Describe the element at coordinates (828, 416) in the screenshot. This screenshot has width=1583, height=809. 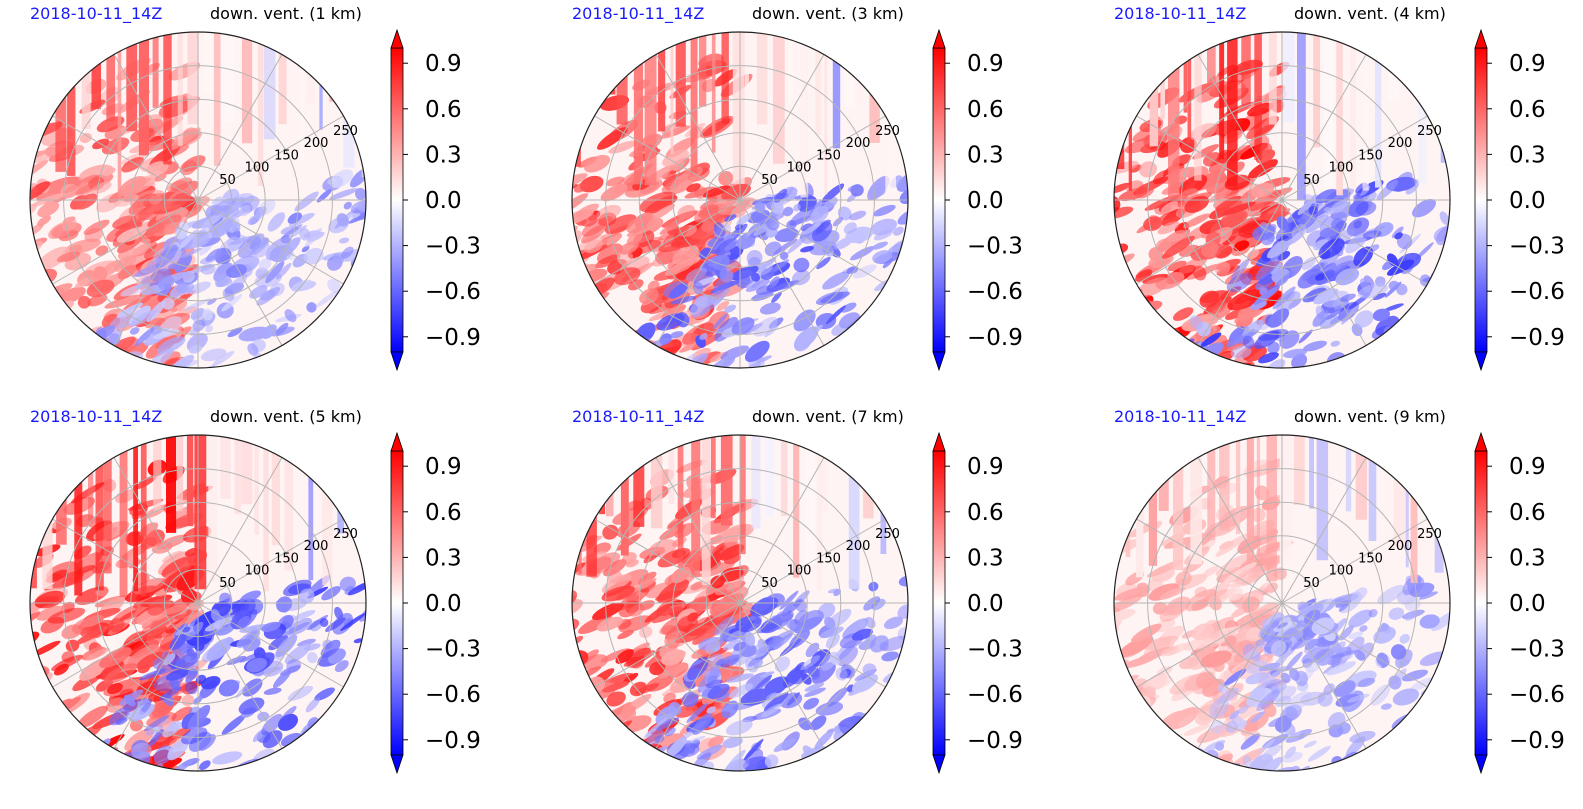
I see `panel-title: down. vent. (7 km)` at that location.